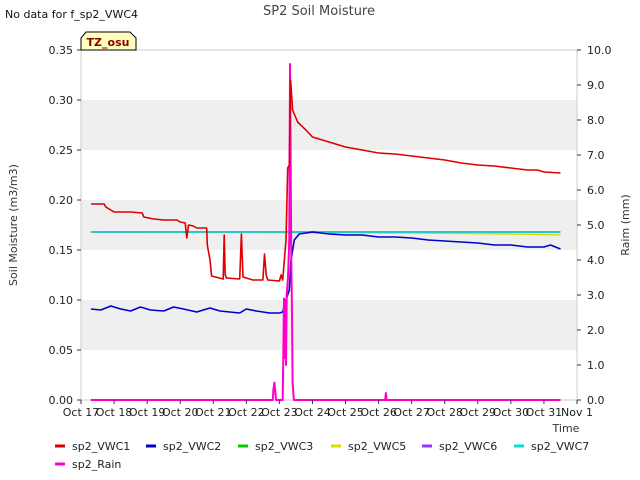 The image size is (640, 480). What do you see at coordinates (596, 330) in the screenshot?
I see `y2-tick-label: 2.0` at bounding box center [596, 330].